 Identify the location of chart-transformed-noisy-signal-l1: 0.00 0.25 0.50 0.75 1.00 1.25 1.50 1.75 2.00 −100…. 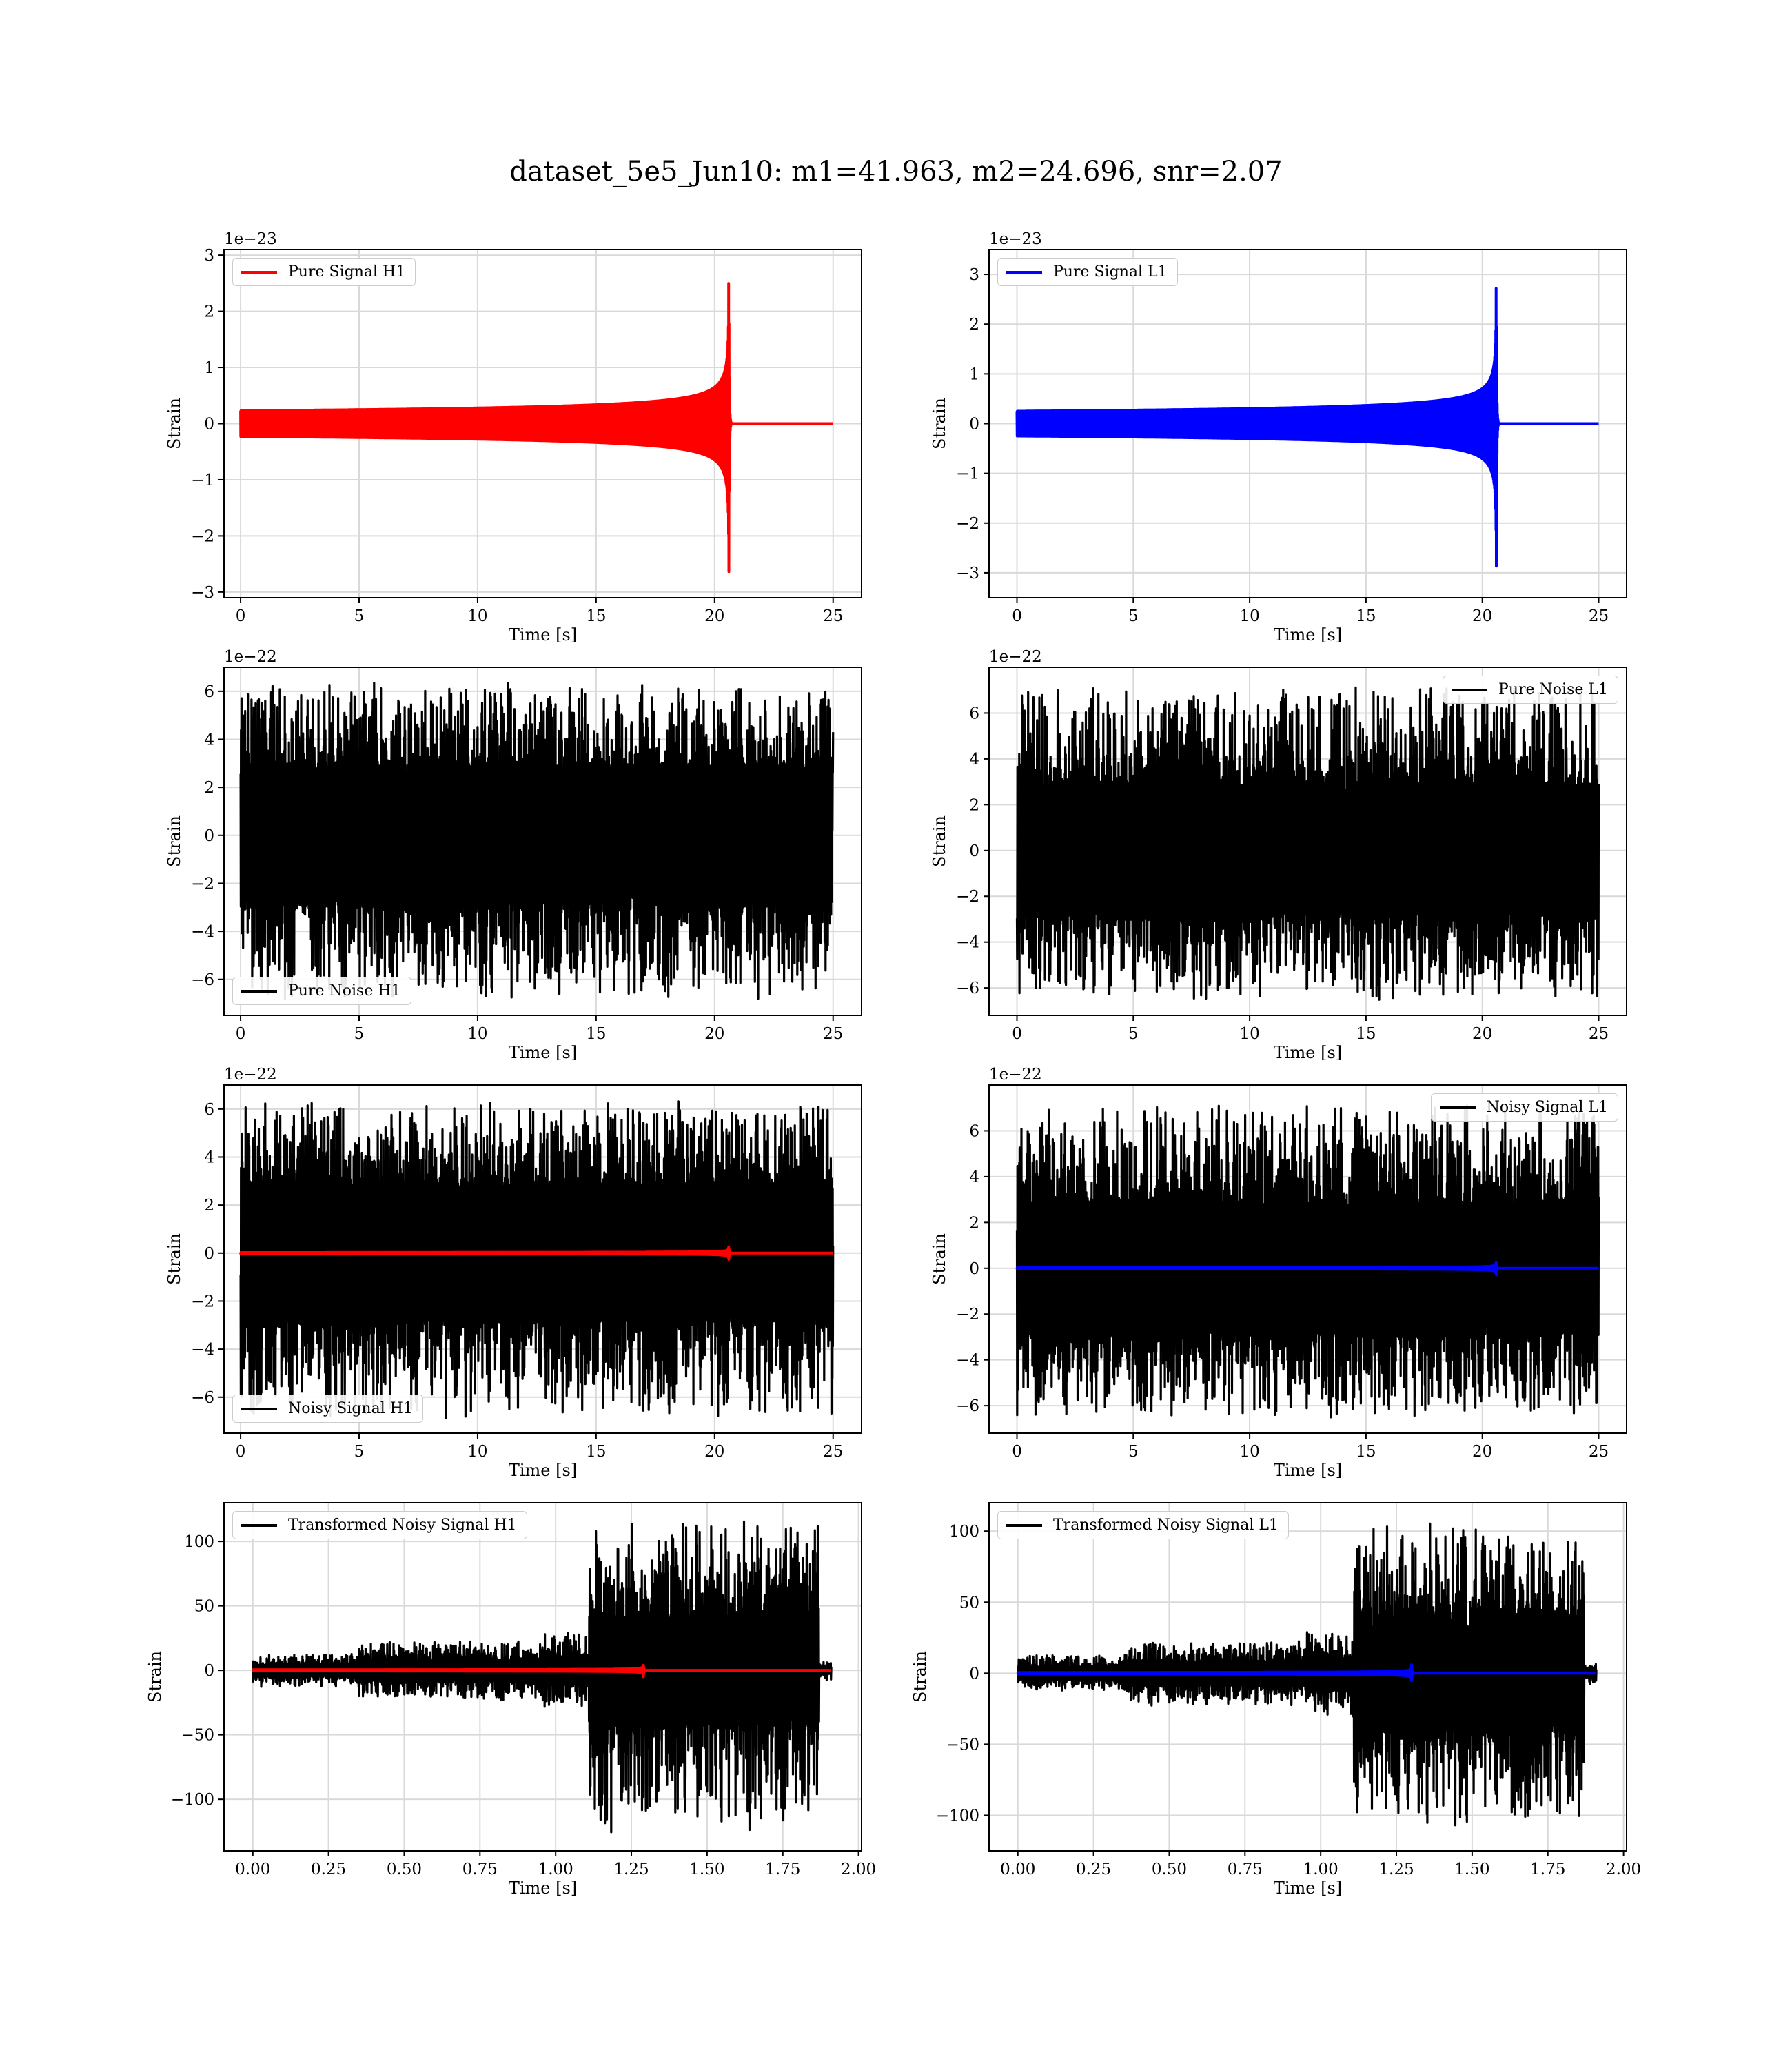
(1275, 1700).